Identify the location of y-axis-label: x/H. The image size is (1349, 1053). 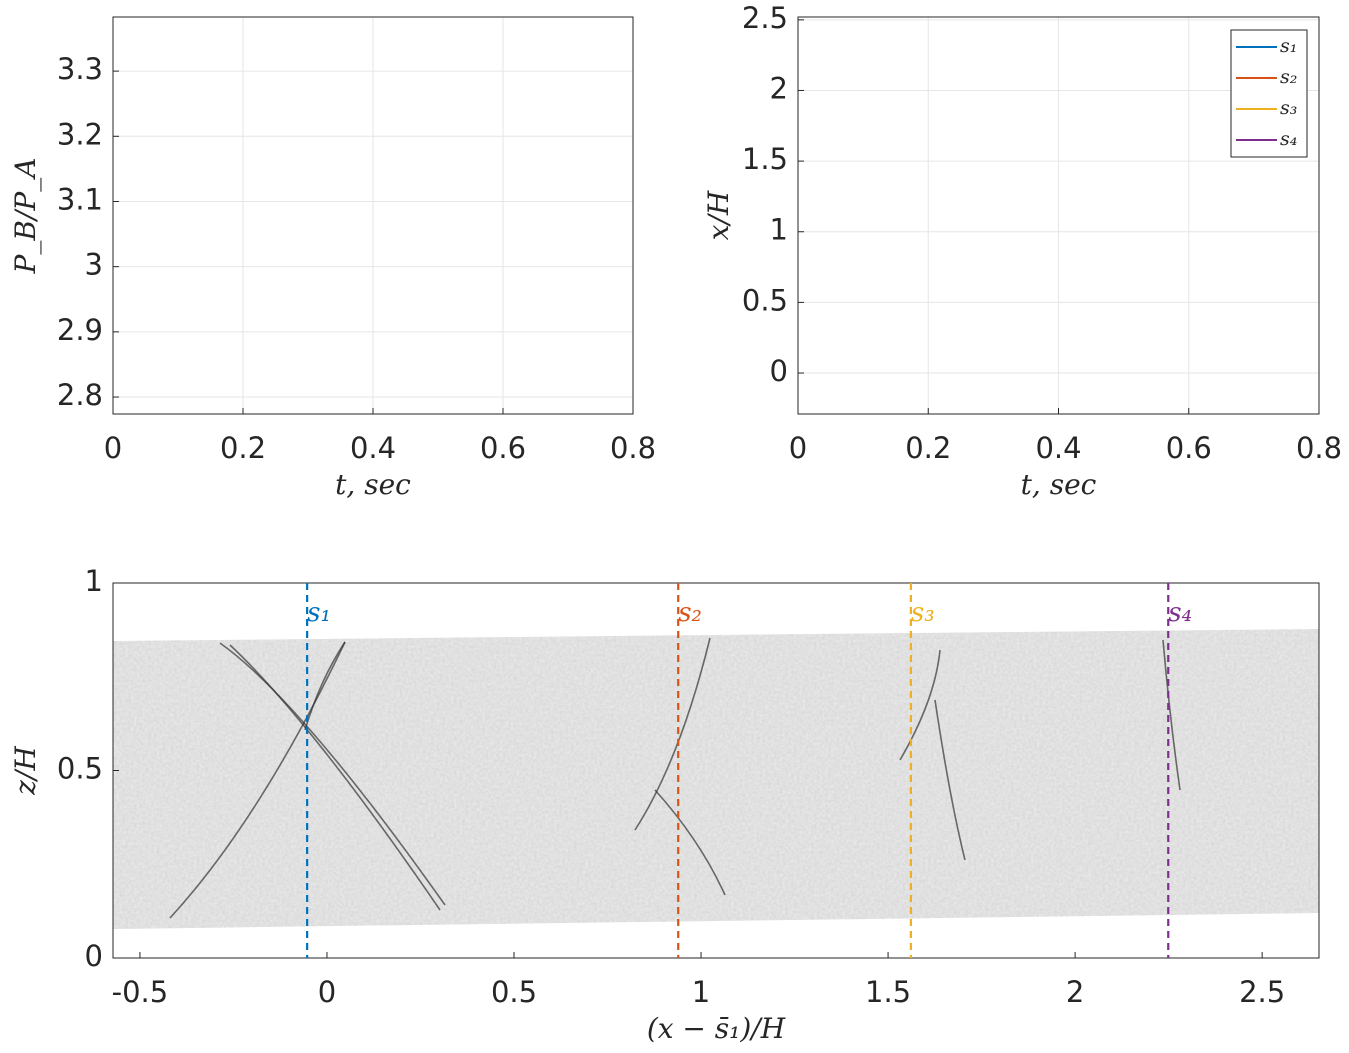
(718, 215).